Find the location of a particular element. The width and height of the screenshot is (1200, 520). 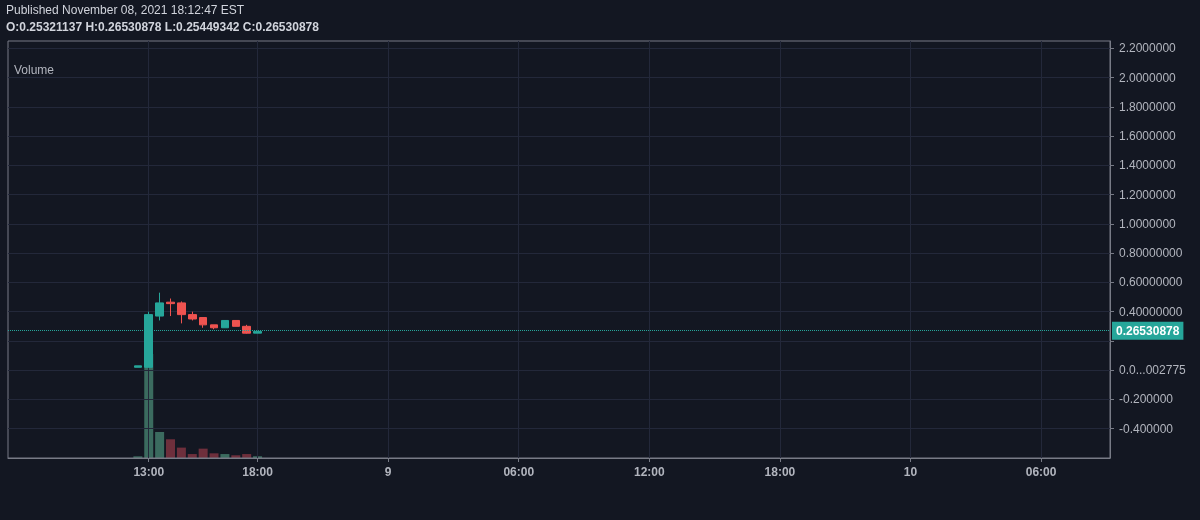

y-tick-label: 2.0000000 is located at coordinates (1148, 77).